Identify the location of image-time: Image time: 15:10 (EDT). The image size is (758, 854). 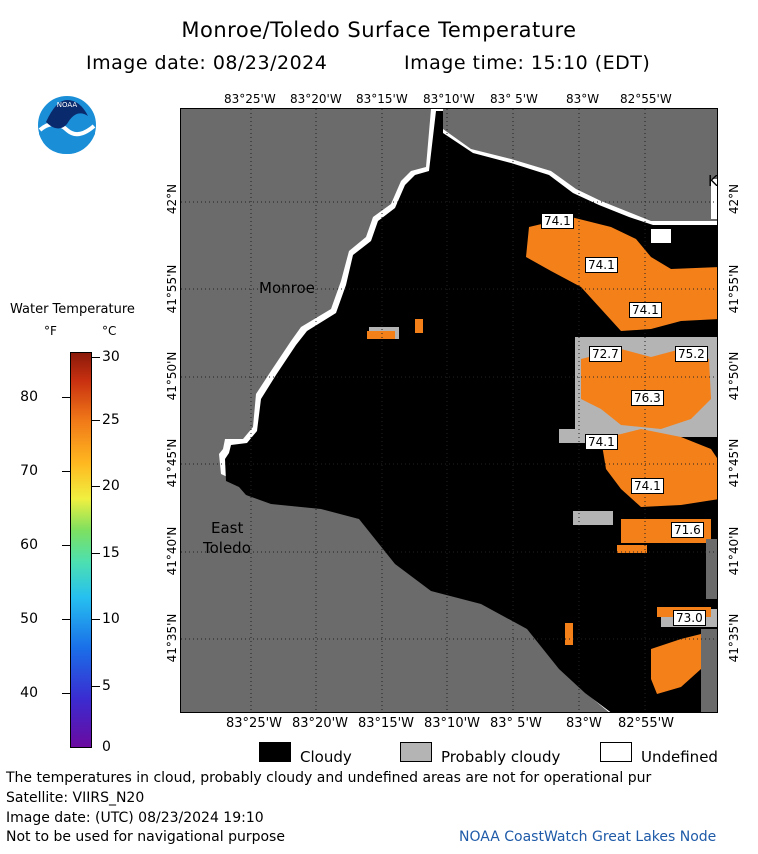
(527, 63).